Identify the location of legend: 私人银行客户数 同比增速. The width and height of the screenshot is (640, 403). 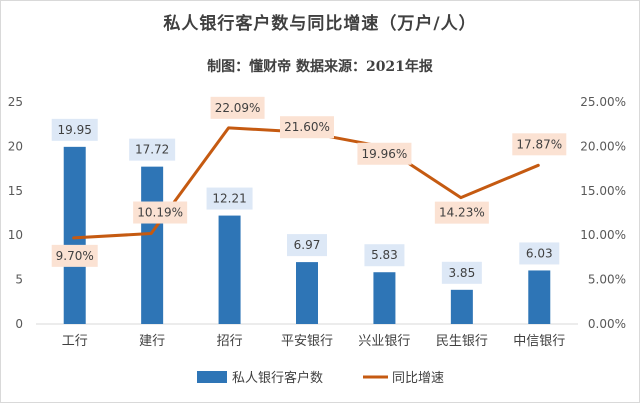
(320, 378).